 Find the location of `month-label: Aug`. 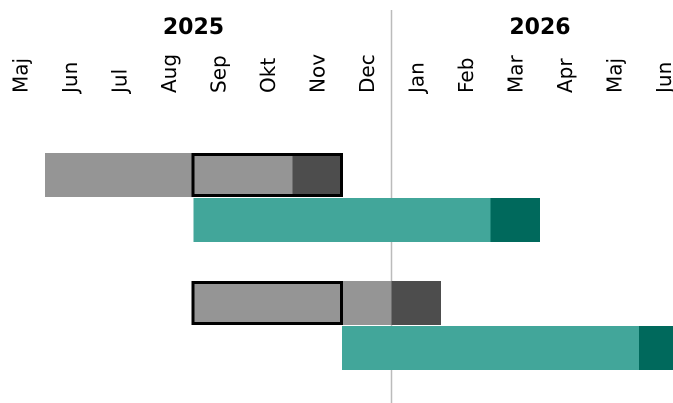

month-label: Aug is located at coordinates (169, 73).